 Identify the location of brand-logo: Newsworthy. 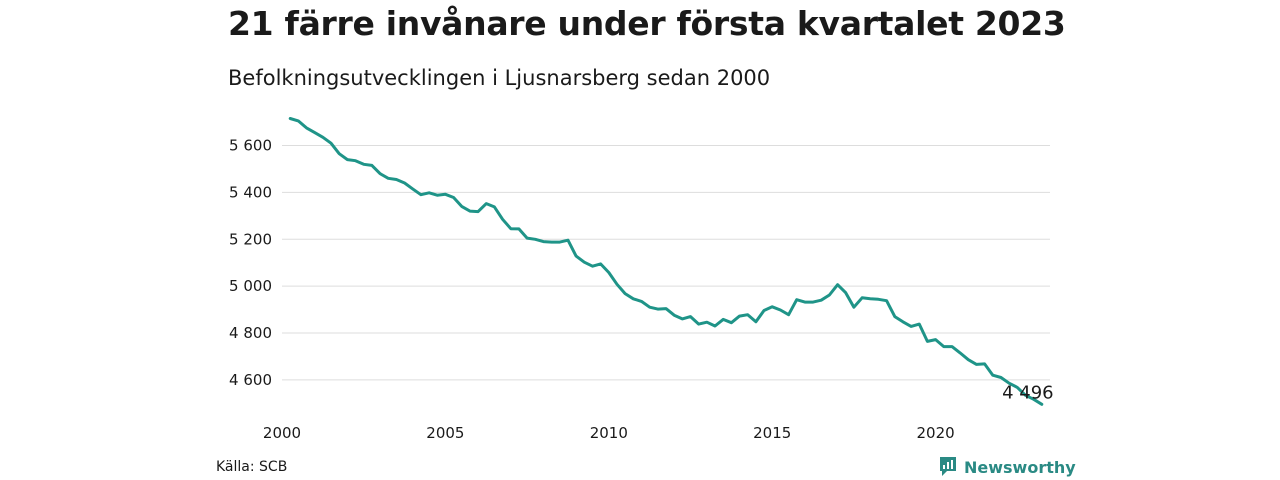
(1007, 467).